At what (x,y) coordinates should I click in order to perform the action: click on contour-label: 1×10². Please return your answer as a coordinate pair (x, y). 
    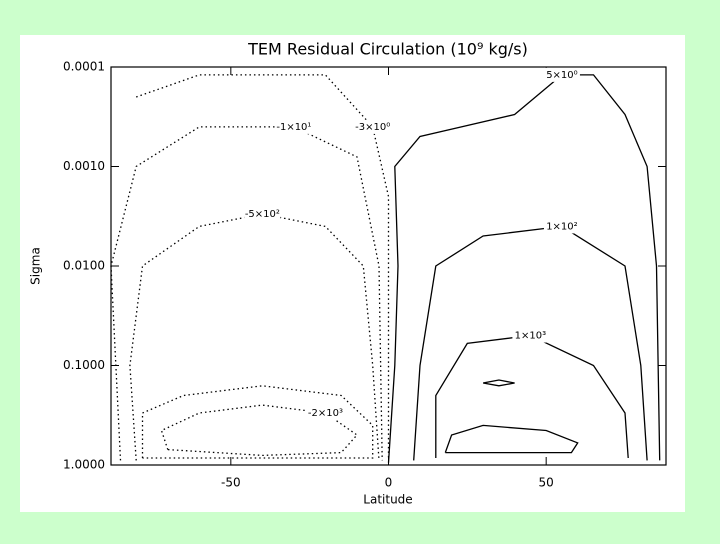
    Looking at the image, I should click on (561, 226).